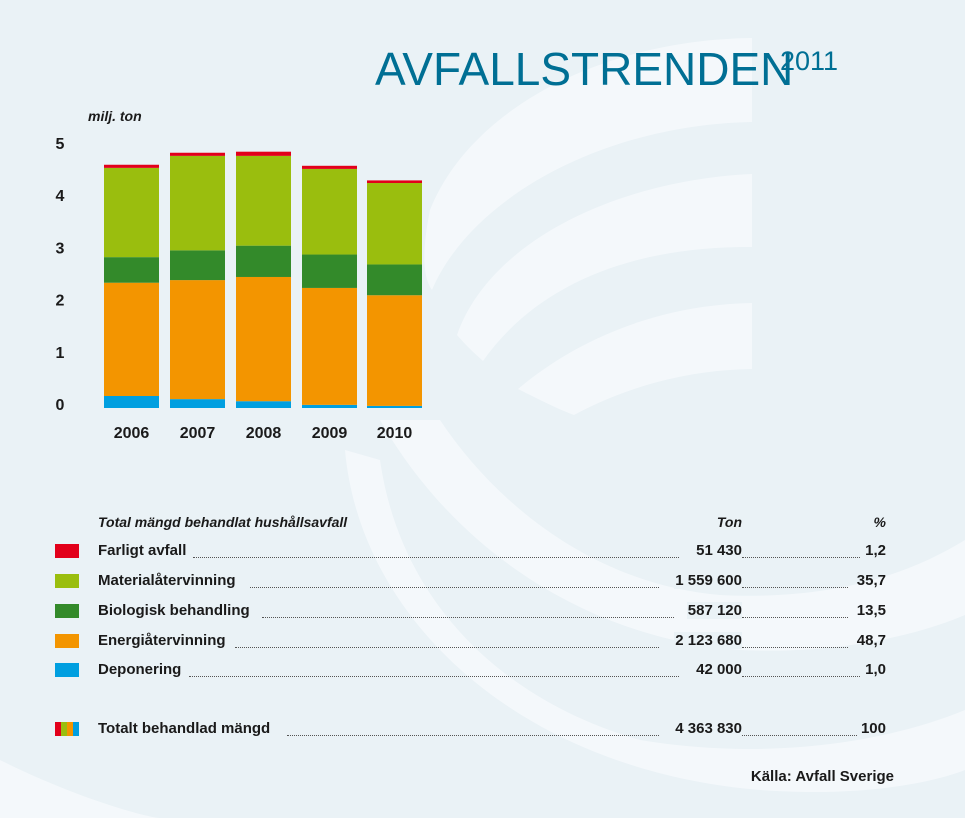 The width and height of the screenshot is (965, 818). Describe the element at coordinates (60, 248) in the screenshot. I see `y-tick-label: 3` at that location.